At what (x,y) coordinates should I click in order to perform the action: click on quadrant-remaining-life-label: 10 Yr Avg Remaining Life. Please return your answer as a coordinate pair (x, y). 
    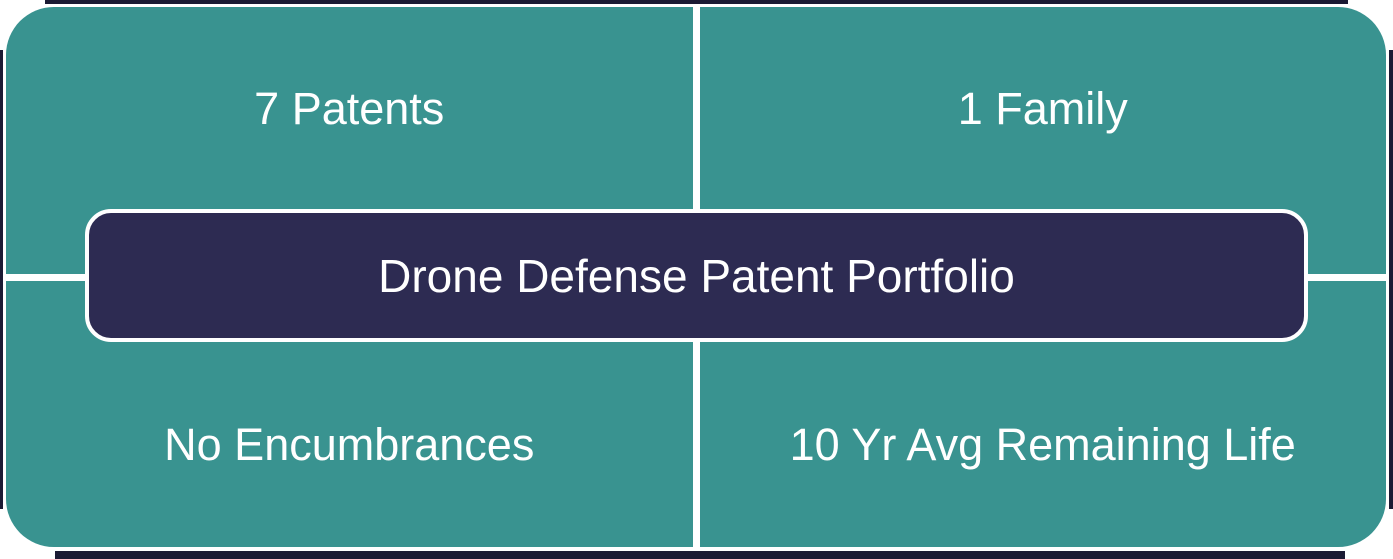
    Looking at the image, I should click on (1042, 444).